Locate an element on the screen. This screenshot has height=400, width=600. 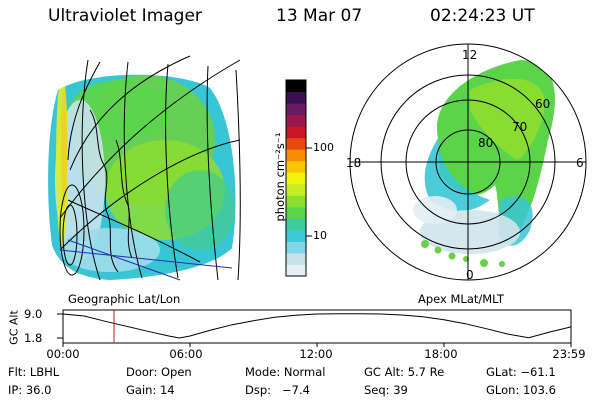
x-tick-label: 00:00 is located at coordinates (63, 354).